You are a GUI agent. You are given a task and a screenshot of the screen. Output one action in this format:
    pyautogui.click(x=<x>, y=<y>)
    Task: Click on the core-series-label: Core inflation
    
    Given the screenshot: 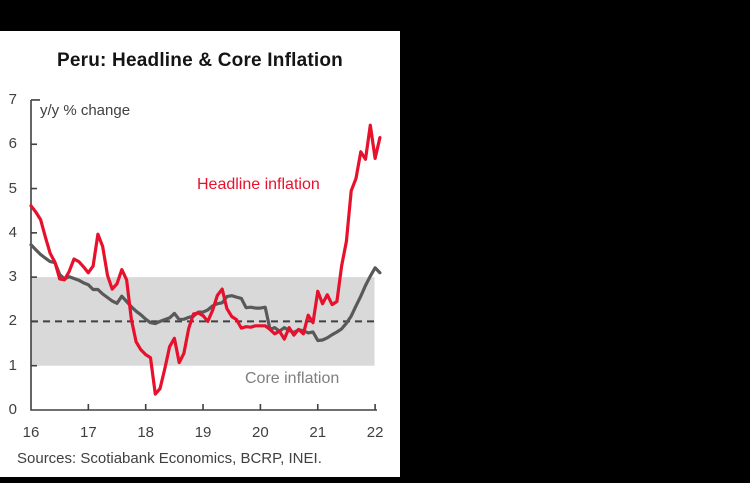 What is the action you would take?
    pyautogui.click(x=292, y=378)
    